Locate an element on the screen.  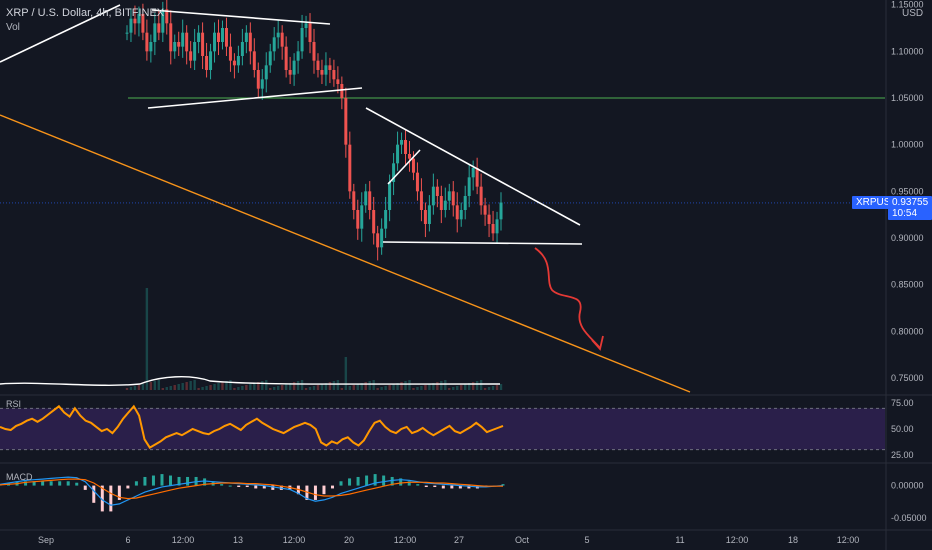
triangle-upper-line is located at coordinates (473, 166).